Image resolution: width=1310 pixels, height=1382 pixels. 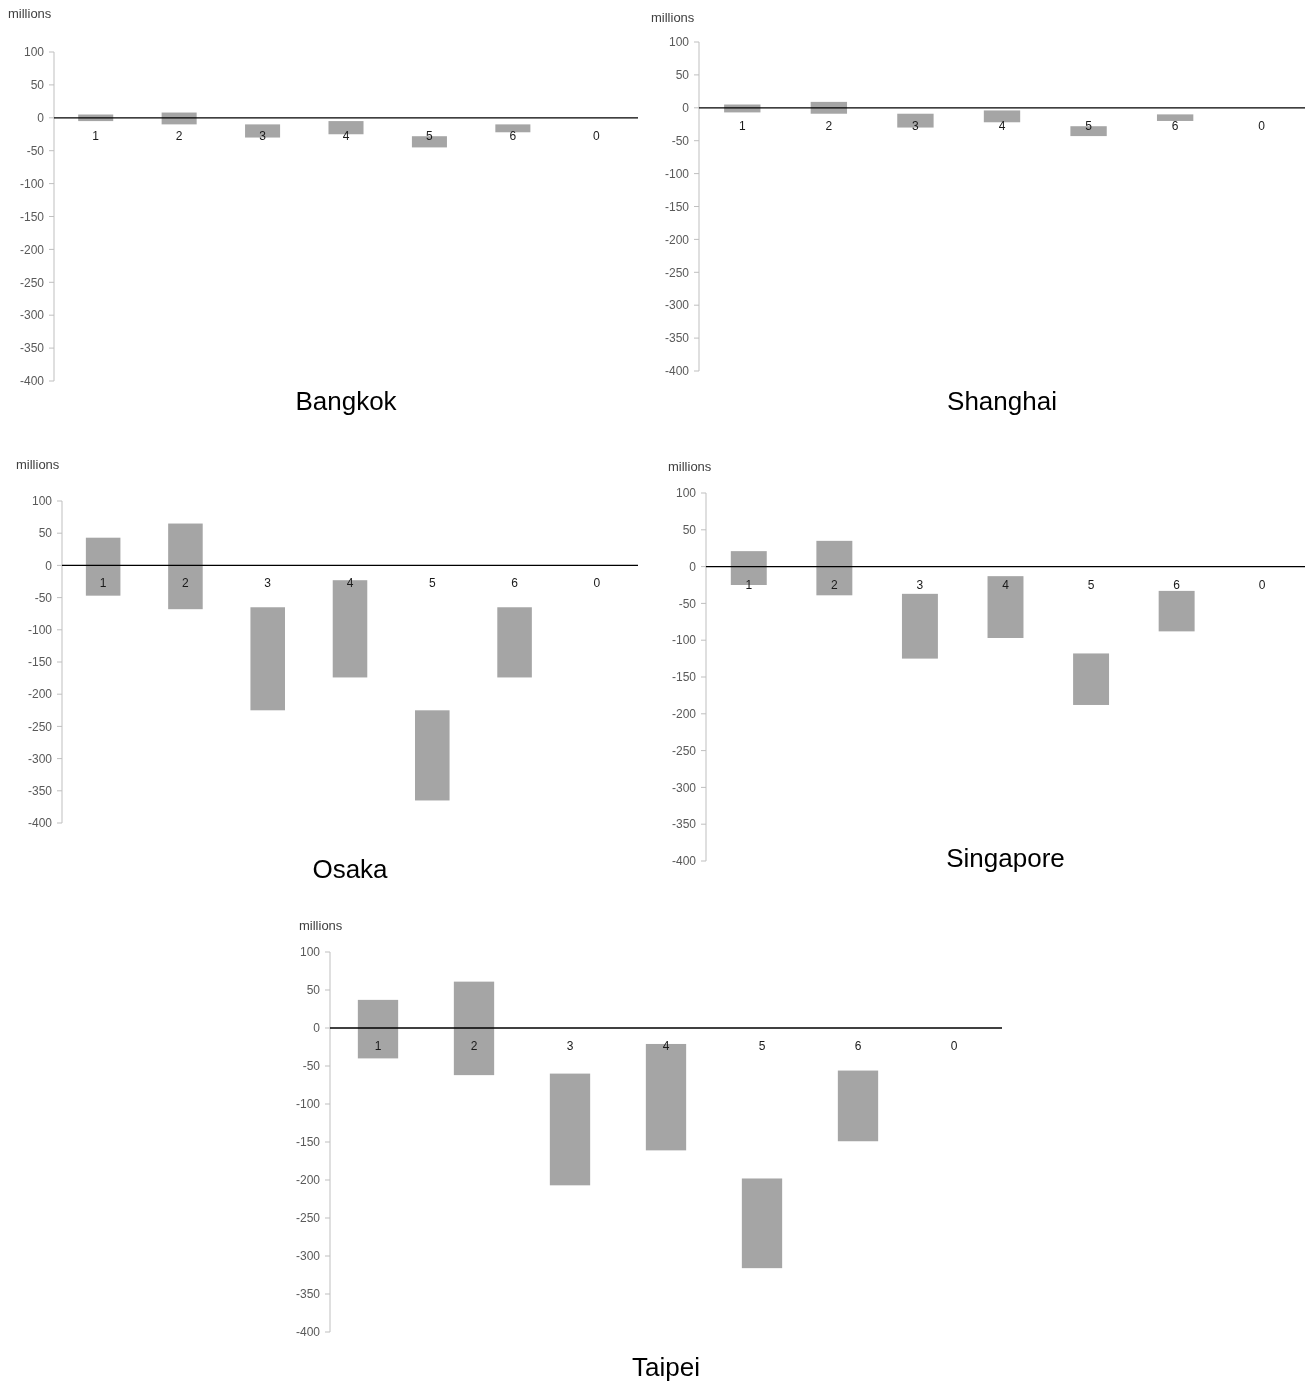 I want to click on text: Taipei, so click(x=666, y=1367).